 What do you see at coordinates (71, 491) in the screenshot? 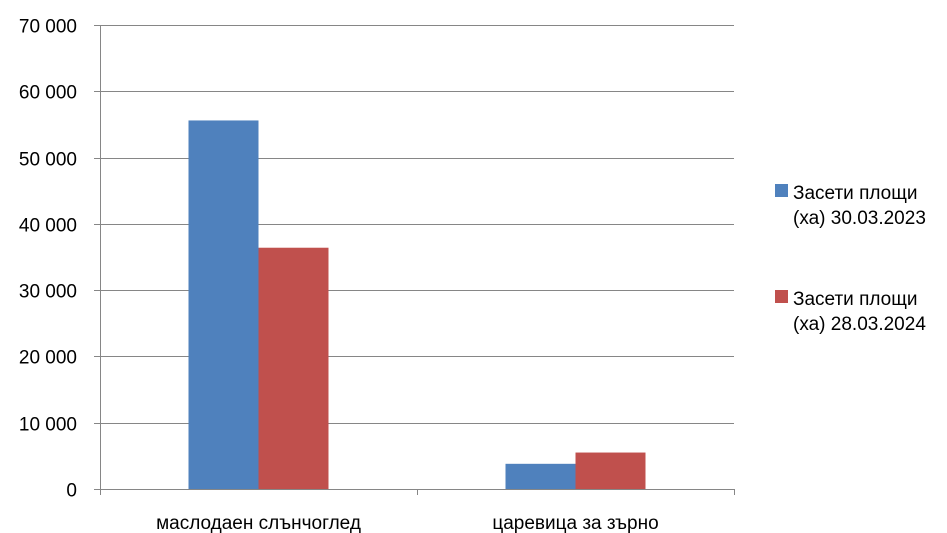
I see `y-tick-label: 0` at bounding box center [71, 491].